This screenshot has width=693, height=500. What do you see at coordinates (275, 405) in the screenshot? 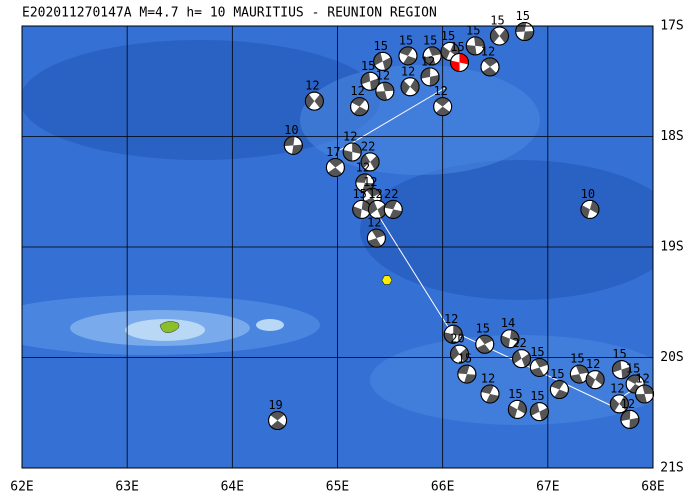
I see `depth-label: 19` at bounding box center [275, 405].